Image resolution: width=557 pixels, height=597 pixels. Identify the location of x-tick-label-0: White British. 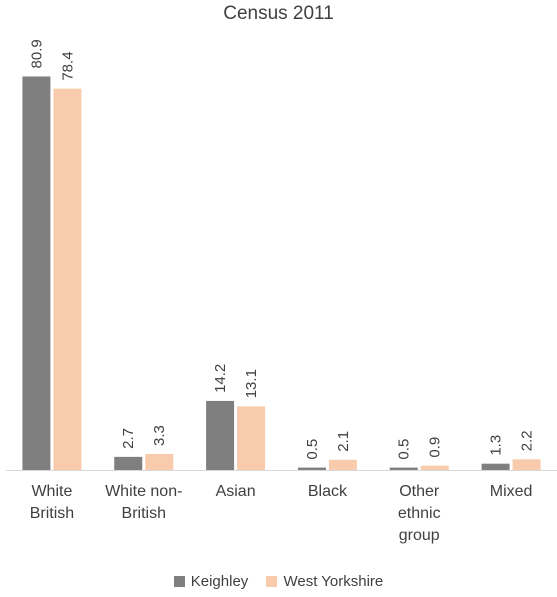
(52, 502).